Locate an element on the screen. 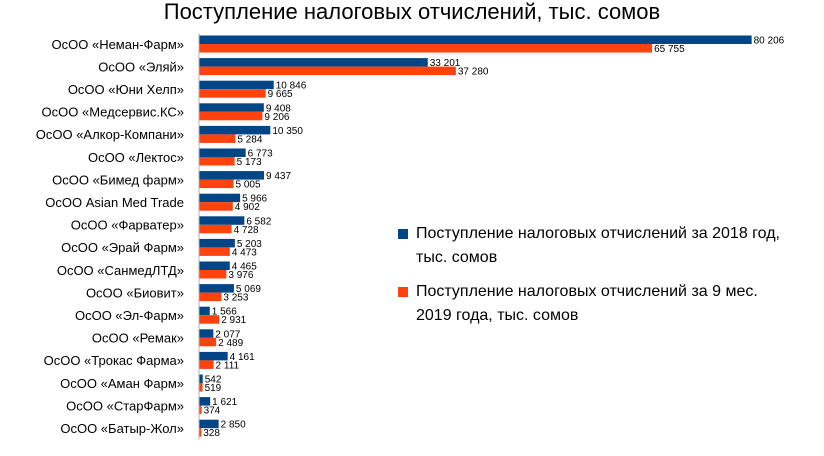  category-label: ОсОО «Батыр-Жол» is located at coordinates (122, 428).